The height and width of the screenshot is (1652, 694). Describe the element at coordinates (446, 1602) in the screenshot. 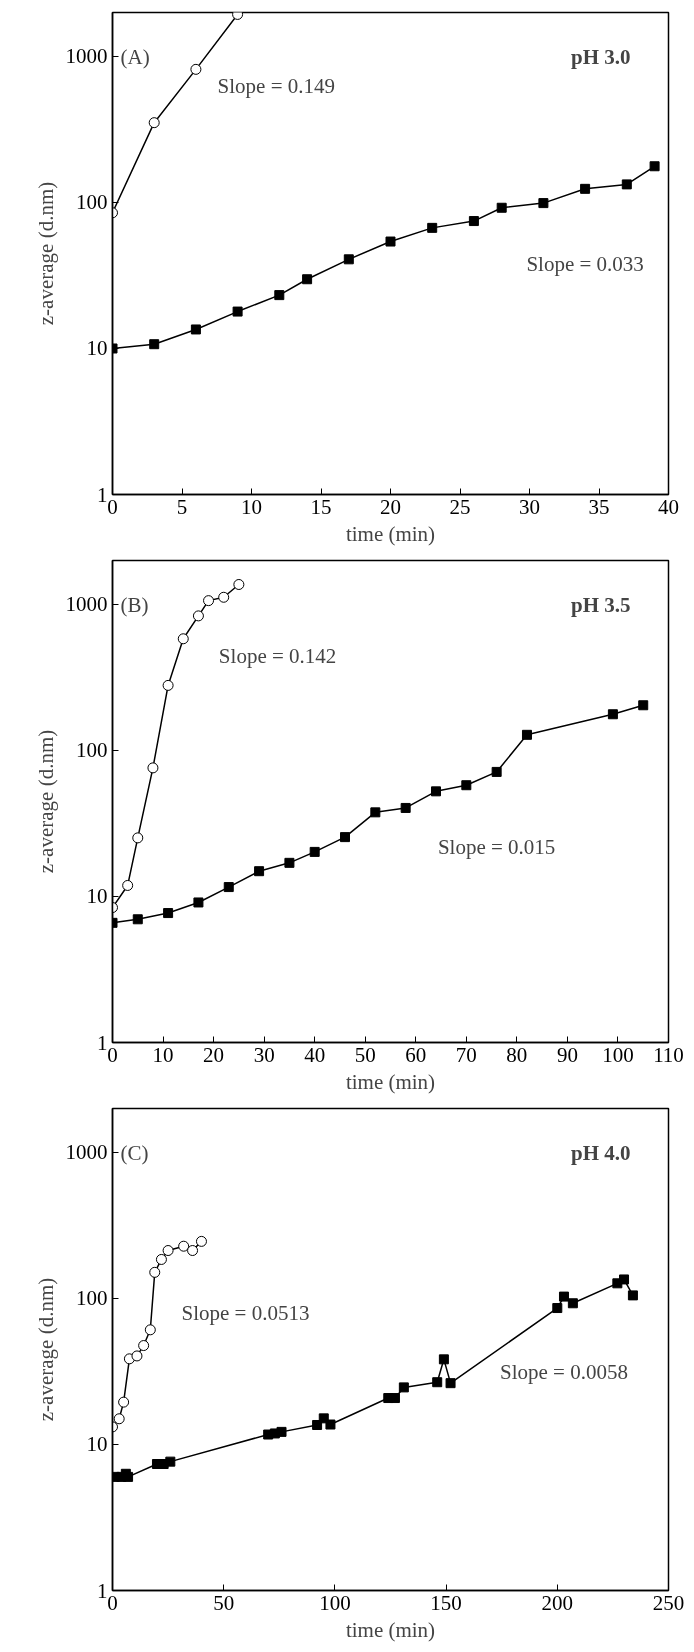

I see `x-tick-label: 150` at that location.